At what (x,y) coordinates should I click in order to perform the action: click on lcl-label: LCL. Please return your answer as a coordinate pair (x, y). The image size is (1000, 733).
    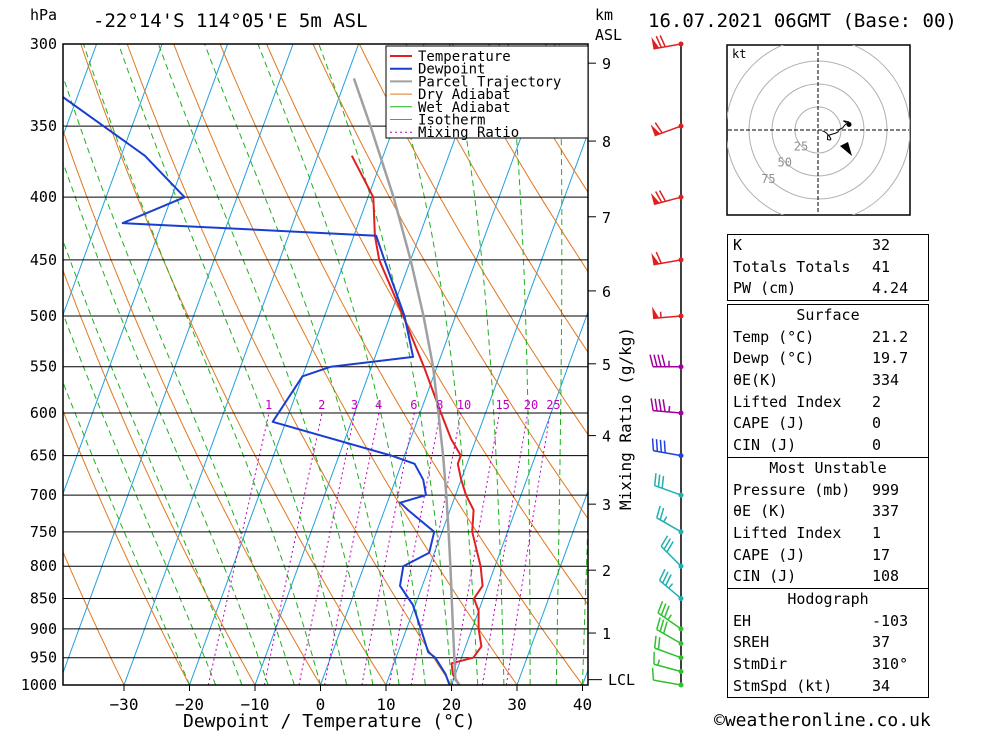
    Looking at the image, I should click on (621, 680).